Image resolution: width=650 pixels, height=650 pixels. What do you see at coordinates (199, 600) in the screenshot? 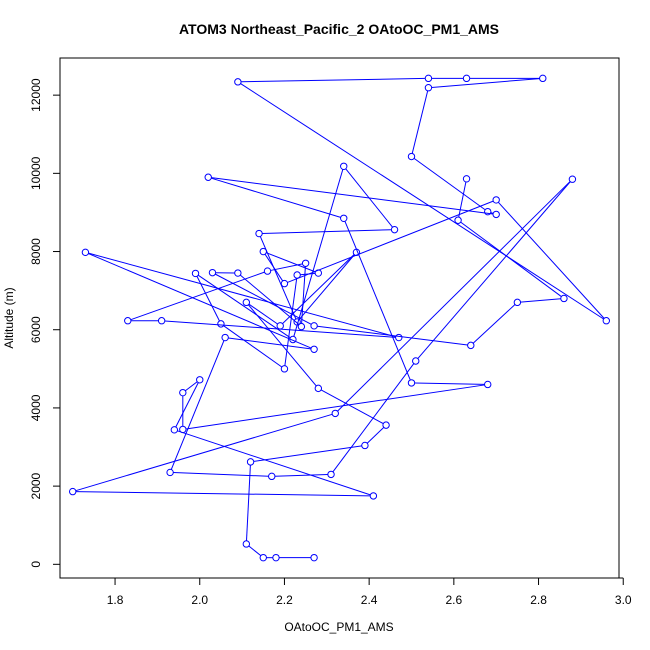
I see `x-tick-label: 2.0` at bounding box center [199, 600].